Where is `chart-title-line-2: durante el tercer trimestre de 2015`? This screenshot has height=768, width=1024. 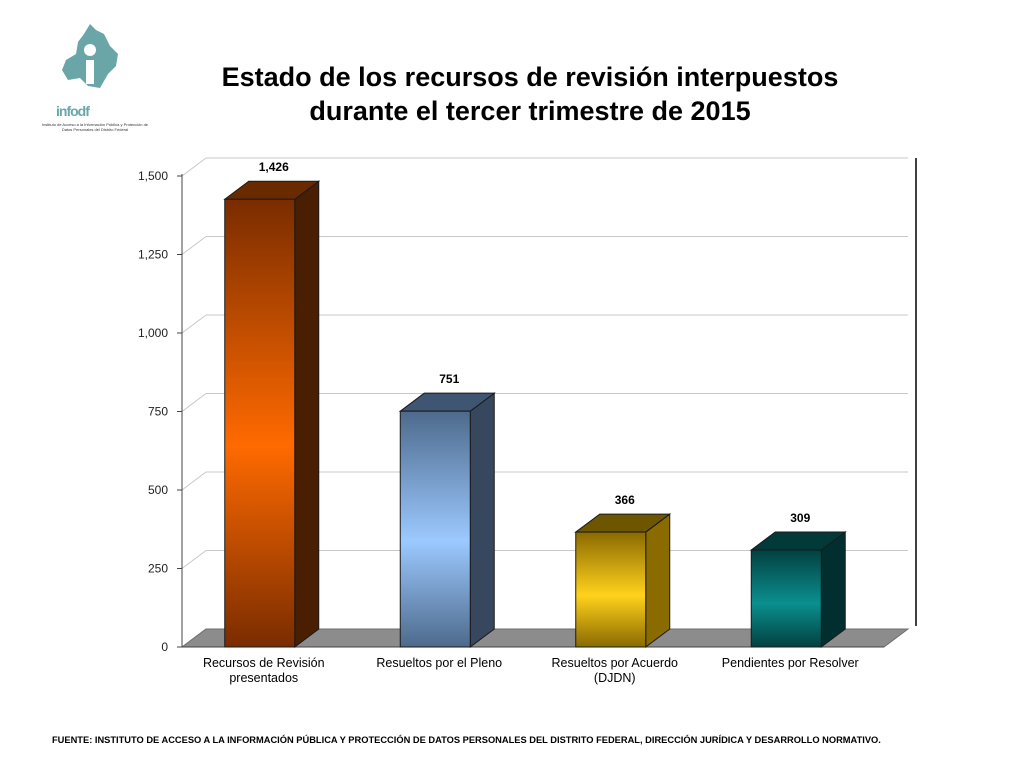 chart-title-line-2: durante el tercer trimestre de 2015 is located at coordinates (530, 111).